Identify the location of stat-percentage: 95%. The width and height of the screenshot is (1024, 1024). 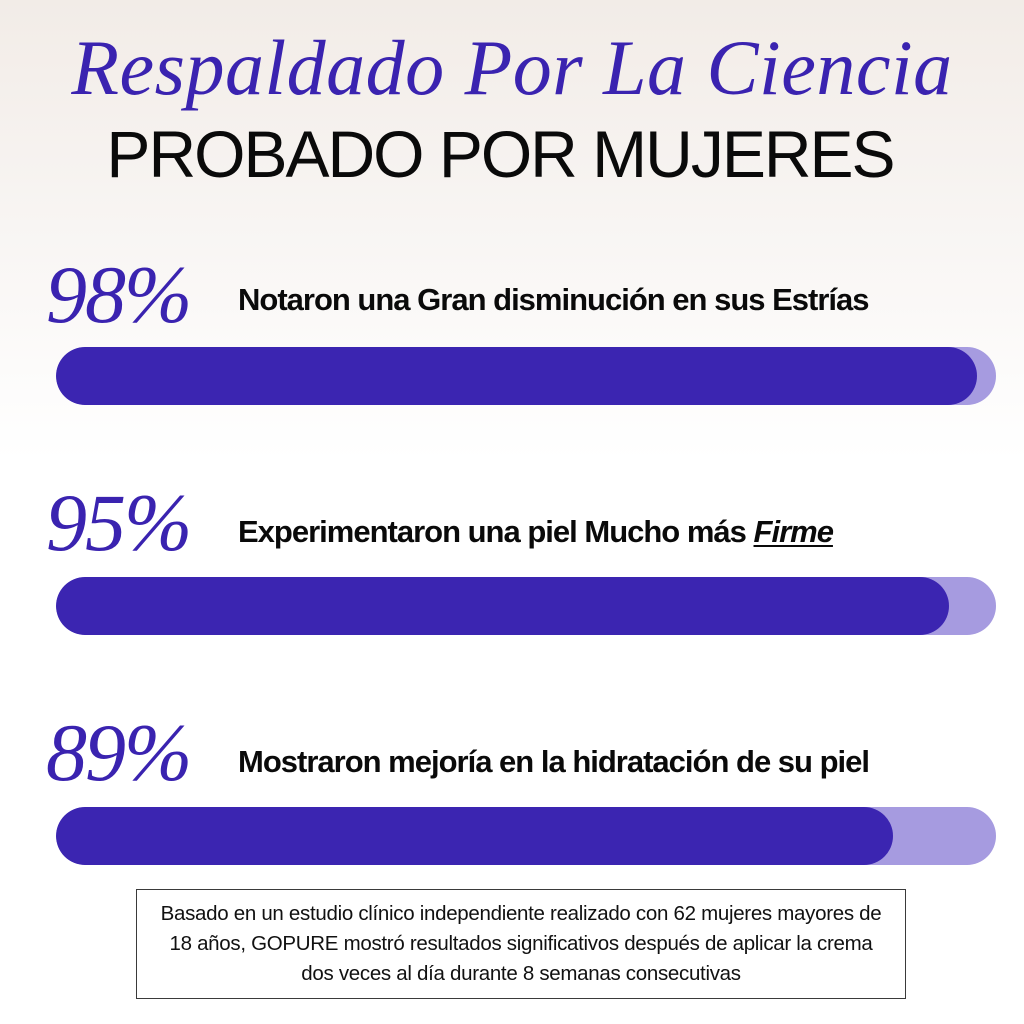
(119, 522).